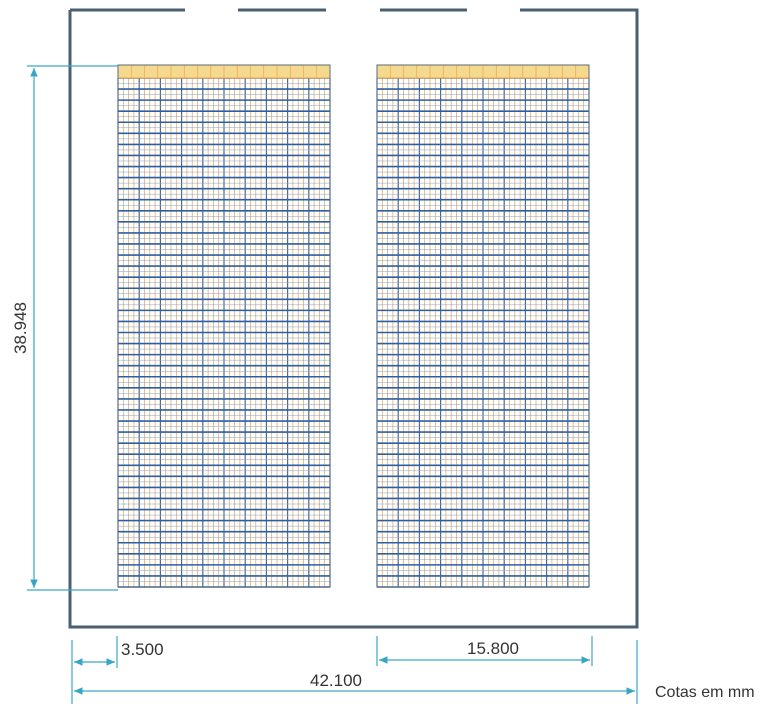 Image resolution: width=770 pixels, height=713 pixels. Describe the element at coordinates (94, 652) in the screenshot. I see `left-offset-dimension` at that location.